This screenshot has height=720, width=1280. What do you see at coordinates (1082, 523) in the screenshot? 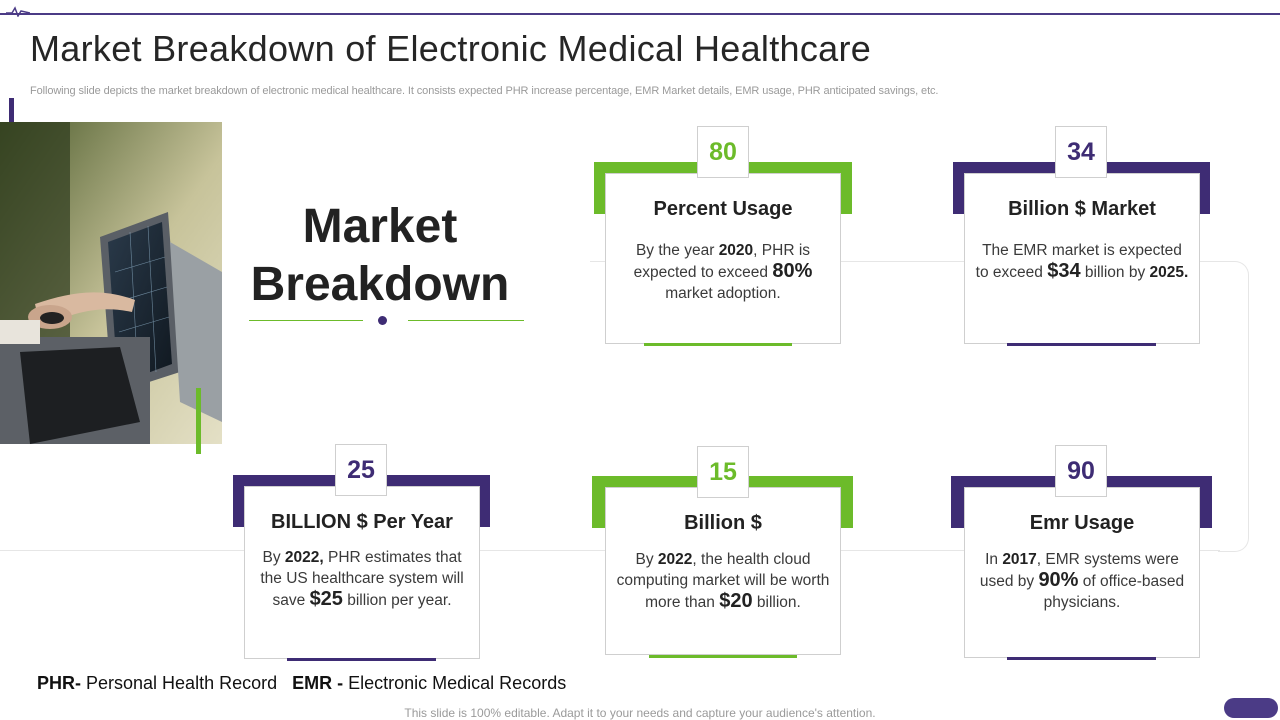
I see `card-title: Emr Usage` at bounding box center [1082, 523].